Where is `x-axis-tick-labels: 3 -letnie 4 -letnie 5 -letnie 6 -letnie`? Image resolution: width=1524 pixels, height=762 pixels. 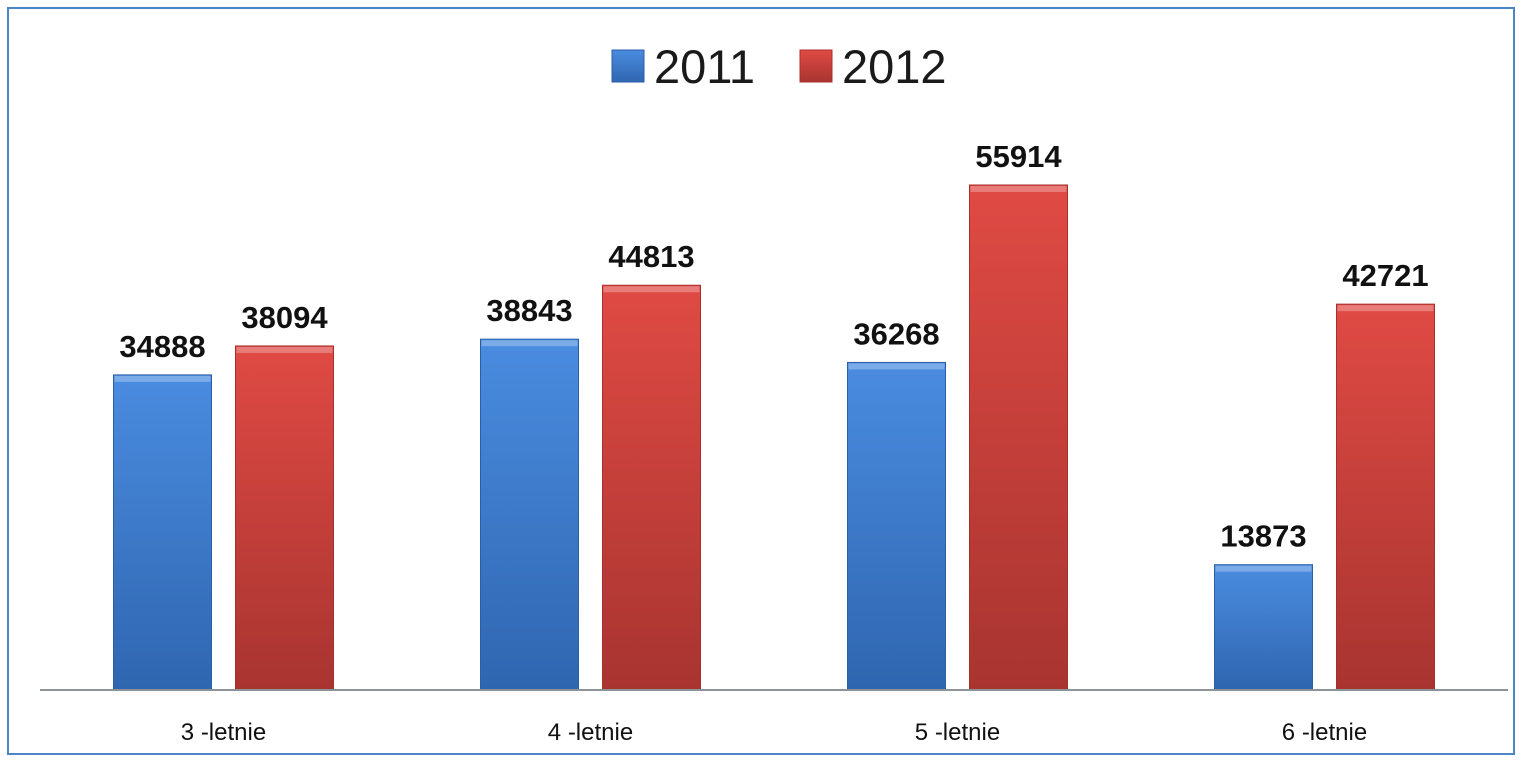 x-axis-tick-labels: 3 -letnie 4 -letnie 5 -letnie 6 -letnie is located at coordinates (774, 732).